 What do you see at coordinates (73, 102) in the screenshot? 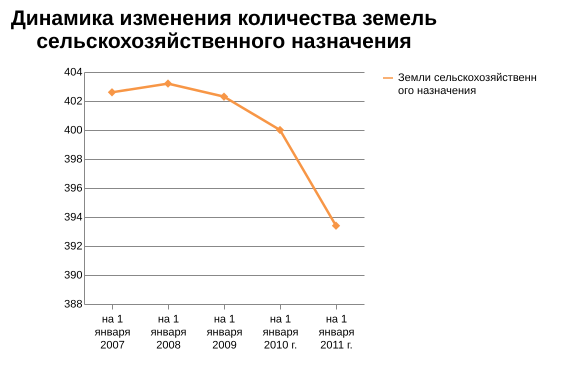
I see `y-tick-label: 402` at bounding box center [73, 102].